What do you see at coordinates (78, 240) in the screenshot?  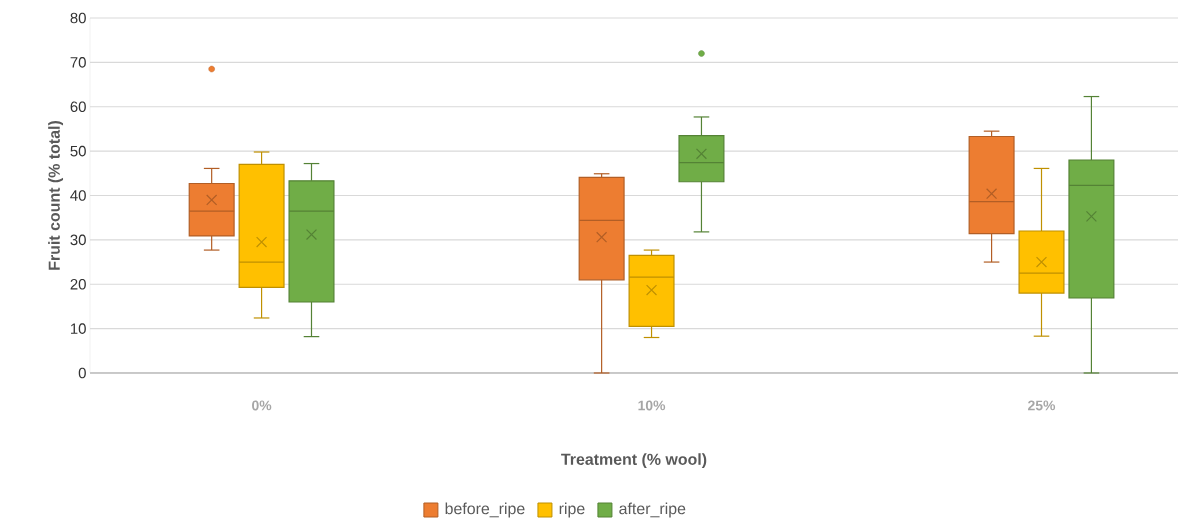 I see `y-tick-label: 30` at bounding box center [78, 240].